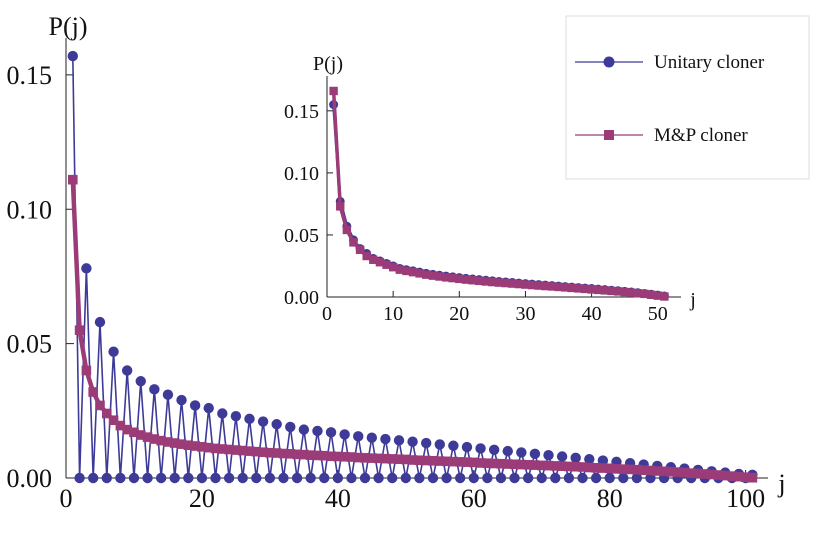  Describe the element at coordinates (692, 300) in the screenshot. I see `inset-x-axis-label: j` at that location.